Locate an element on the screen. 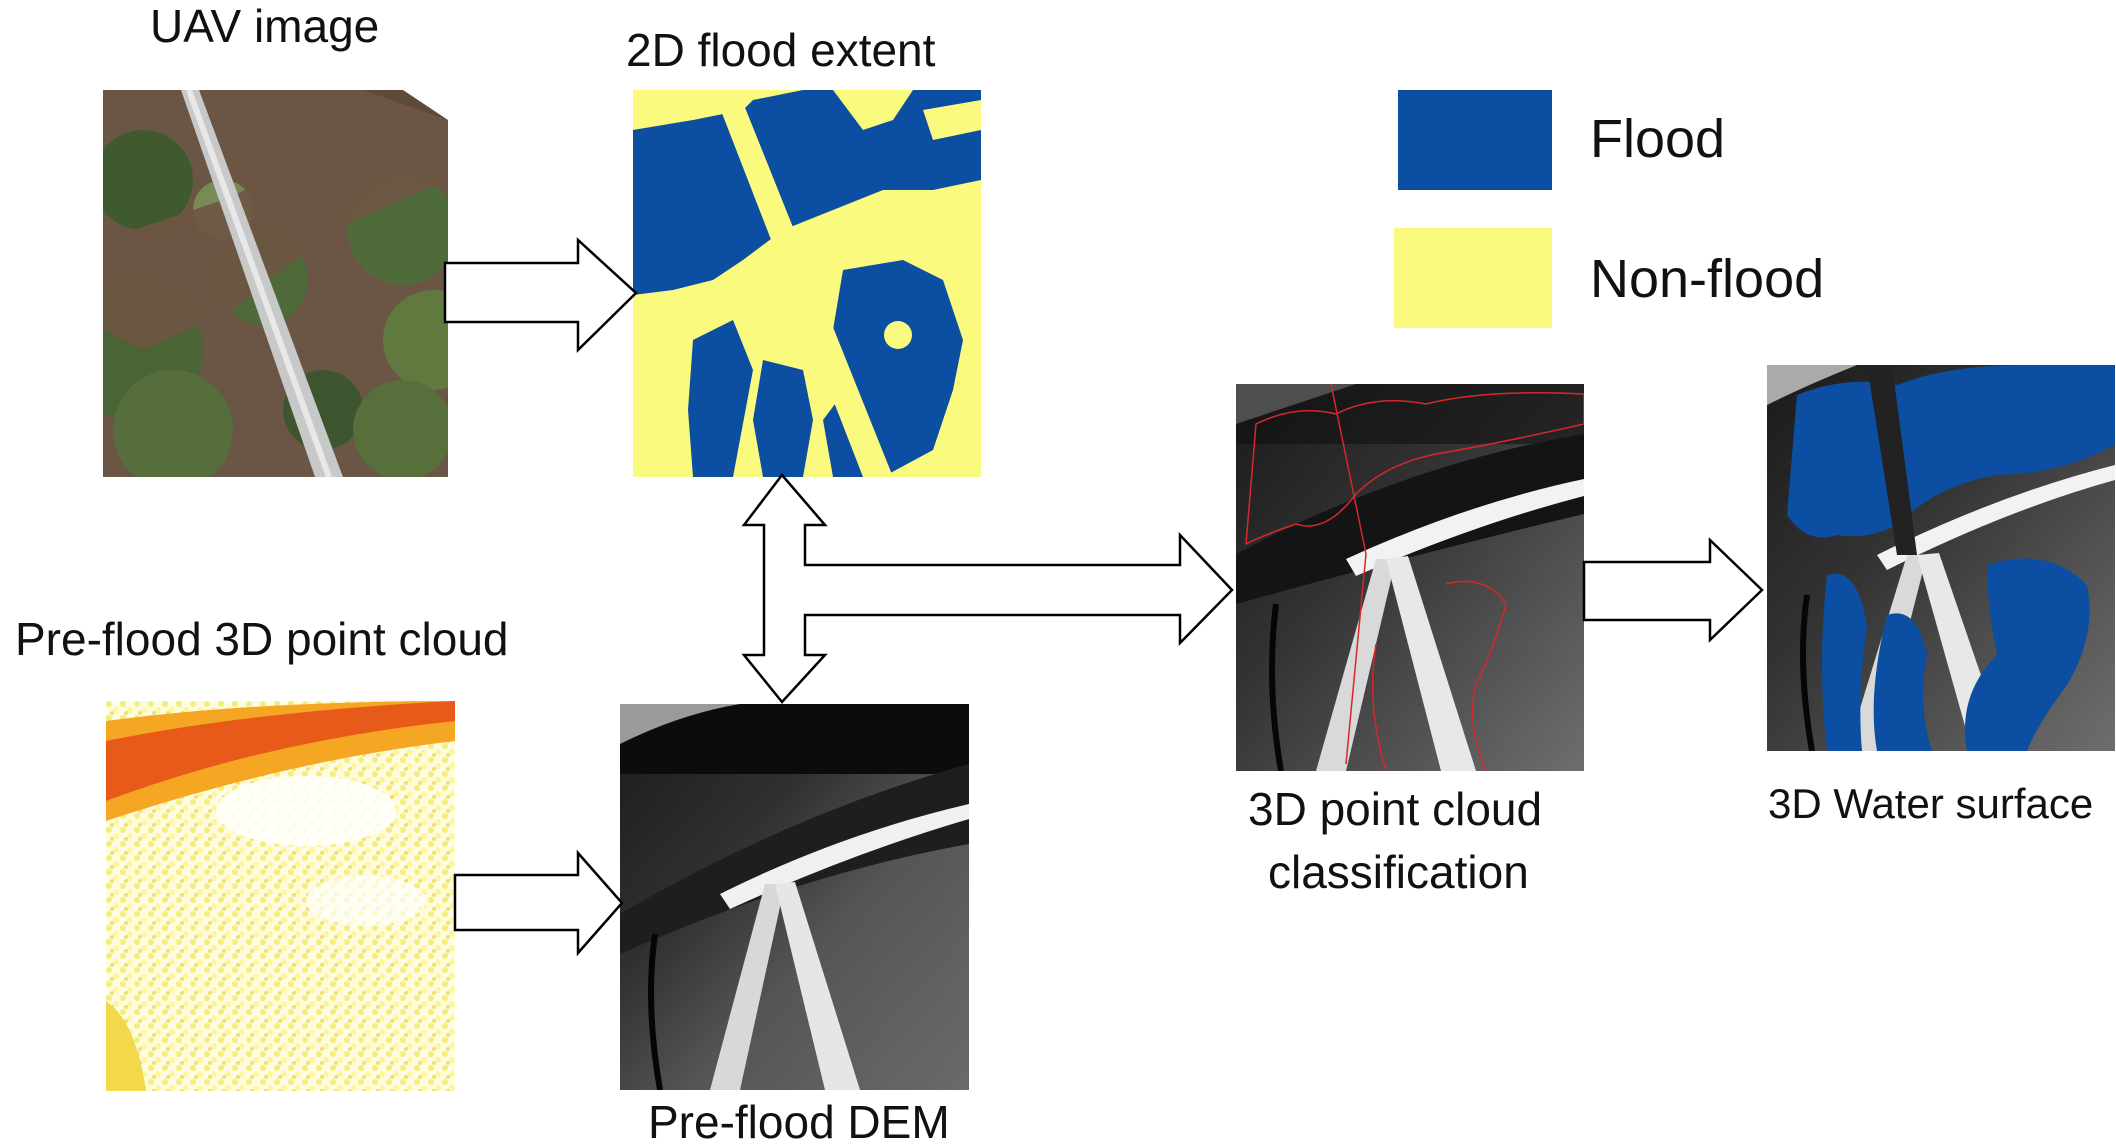  uav-image-panel is located at coordinates (275, 283).